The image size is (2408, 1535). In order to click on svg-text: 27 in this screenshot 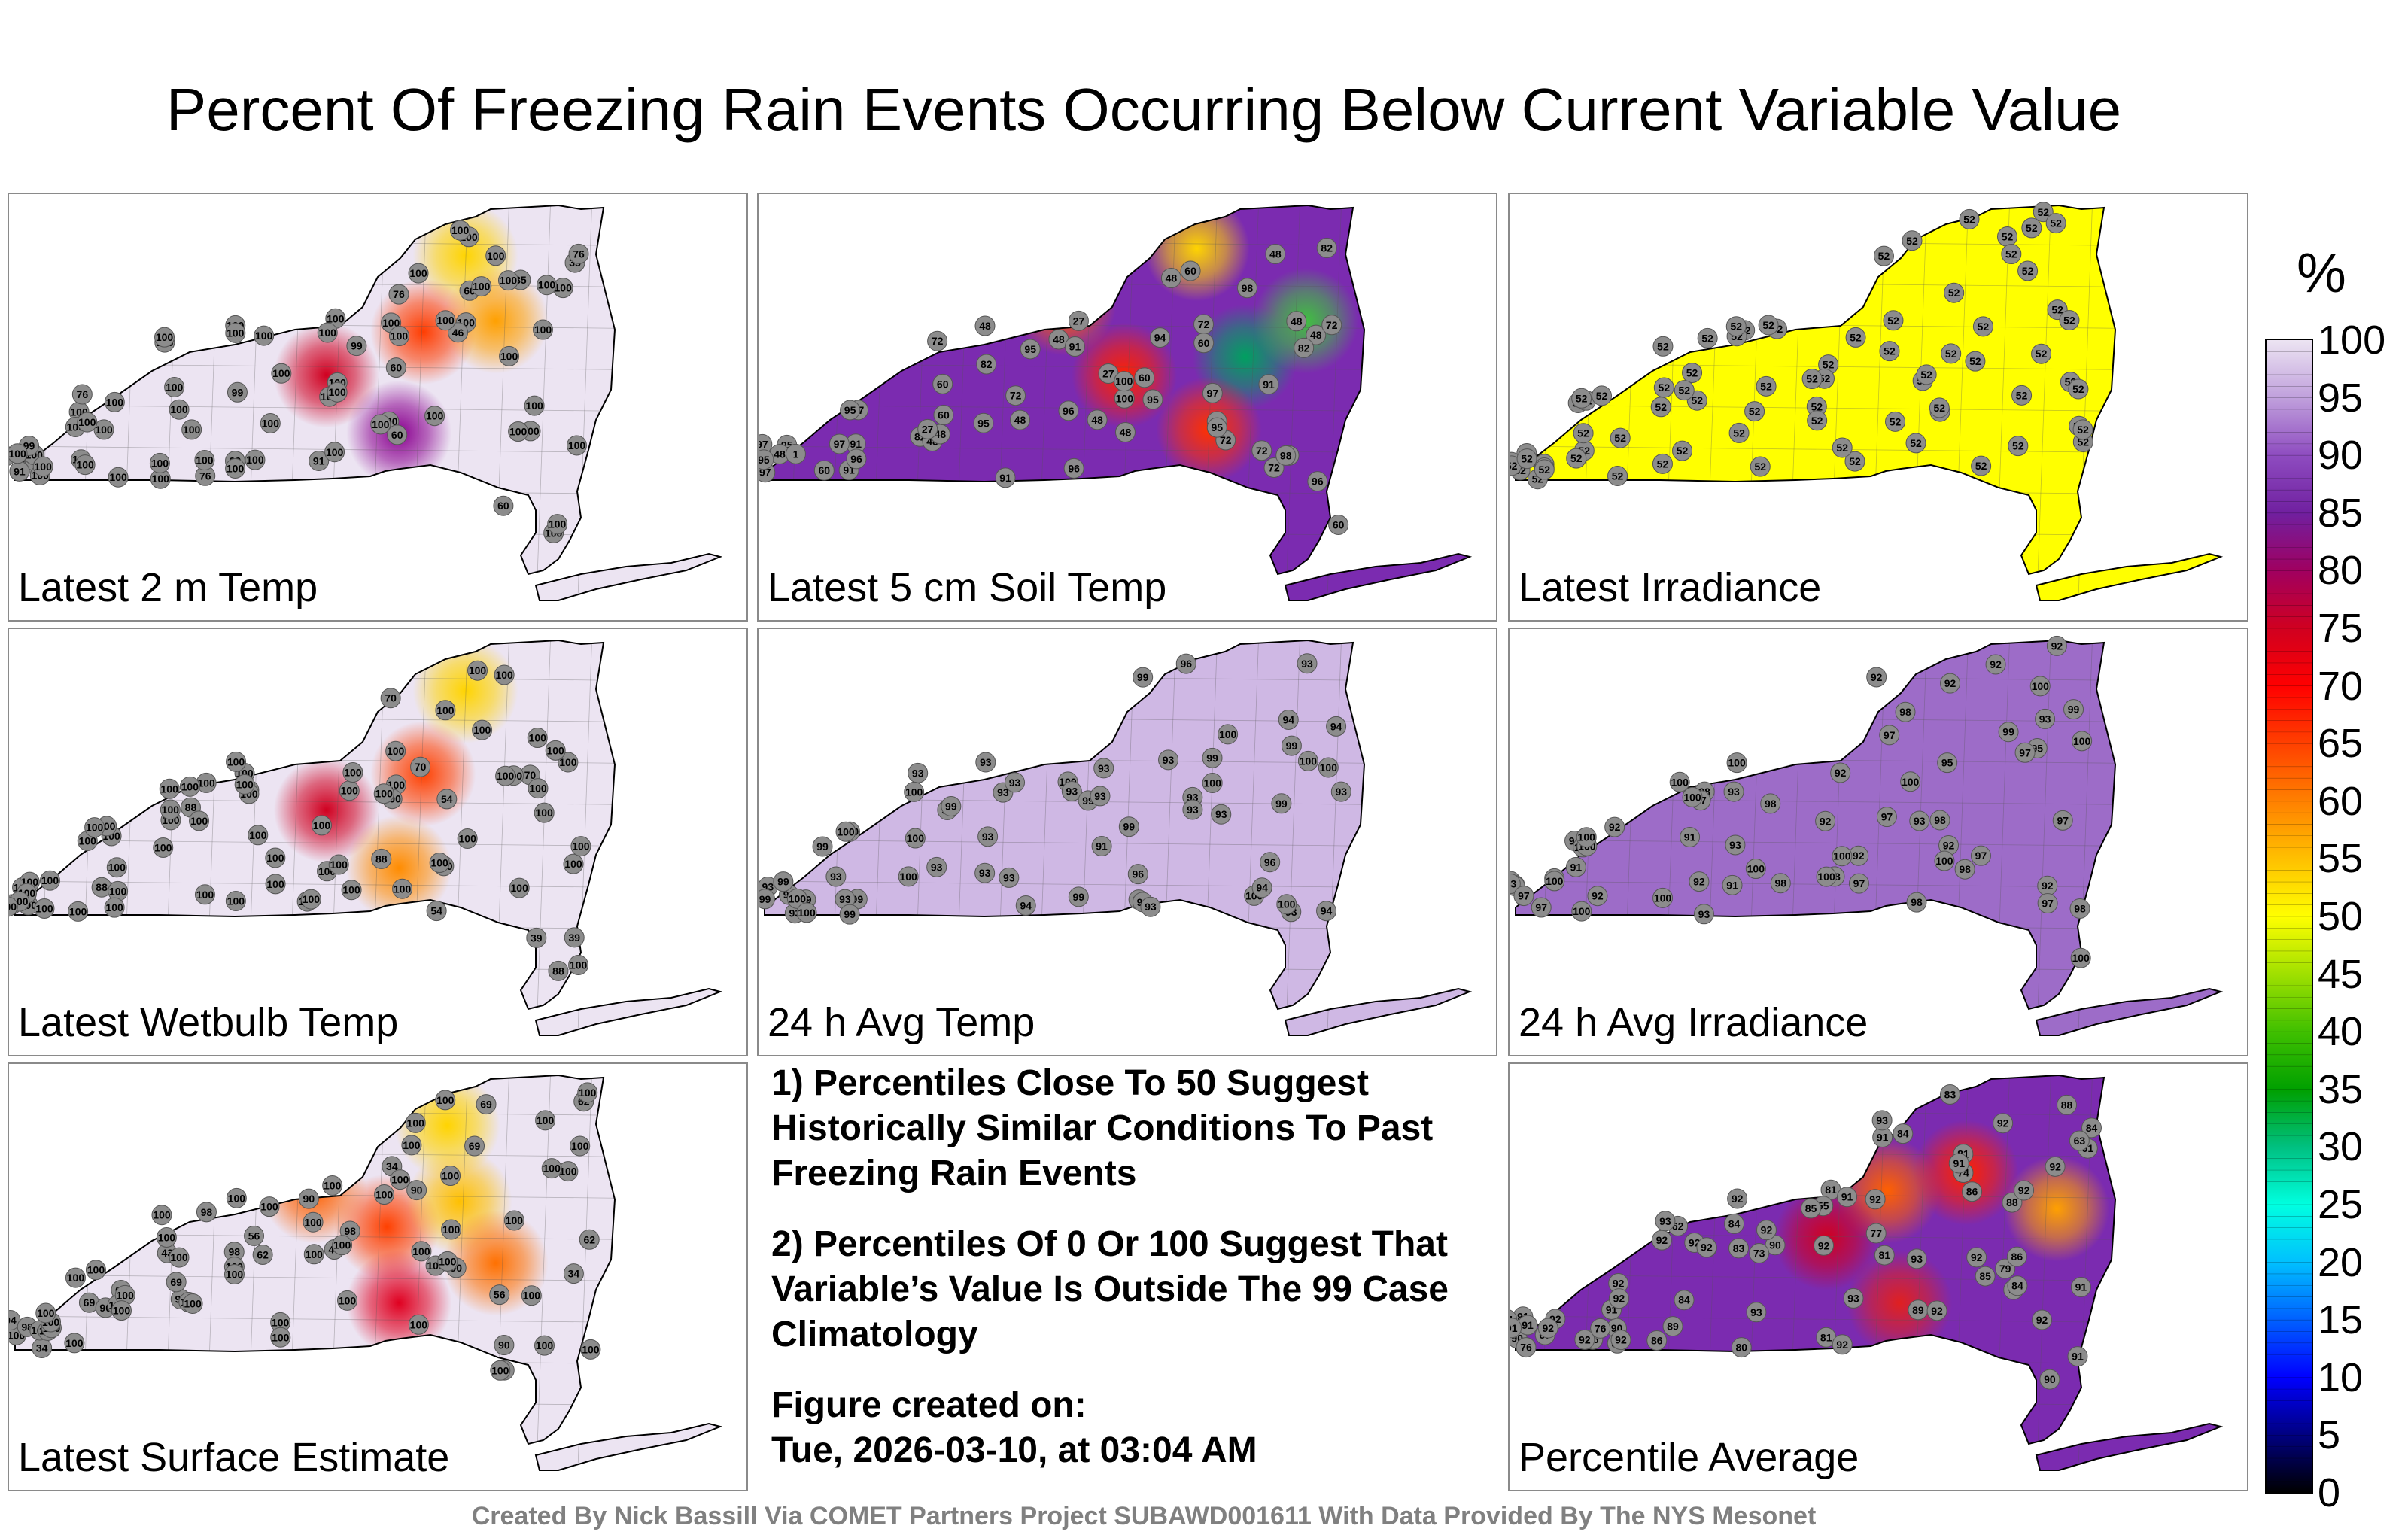, I will do `click(1079, 321)`.